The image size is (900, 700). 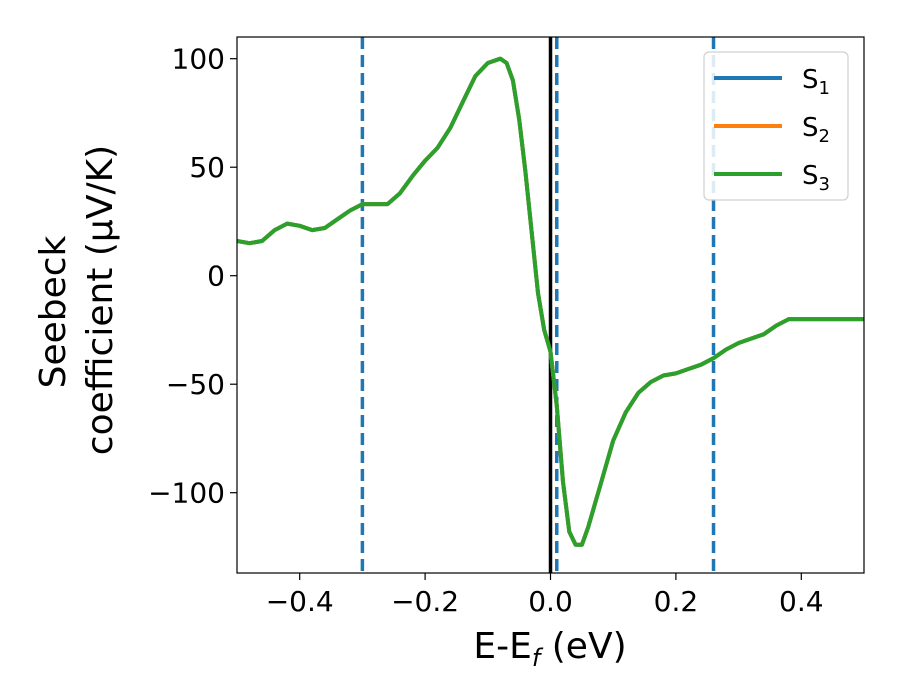 I want to click on legend-label-s2: S2, so click(x=816, y=130).